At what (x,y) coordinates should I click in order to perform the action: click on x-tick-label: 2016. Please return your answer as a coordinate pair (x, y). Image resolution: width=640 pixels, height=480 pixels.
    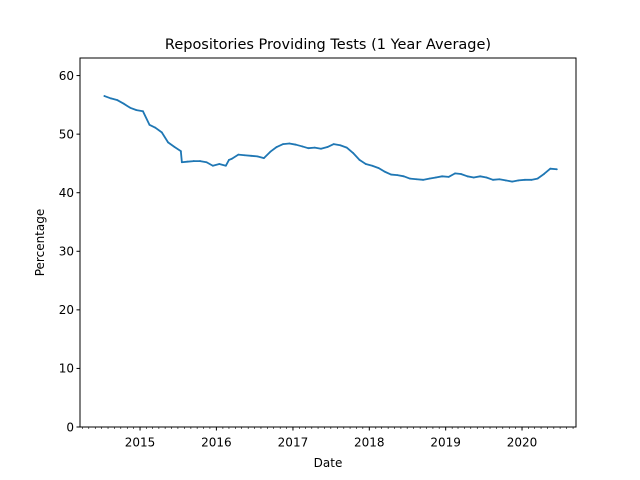
    Looking at the image, I should click on (216, 443).